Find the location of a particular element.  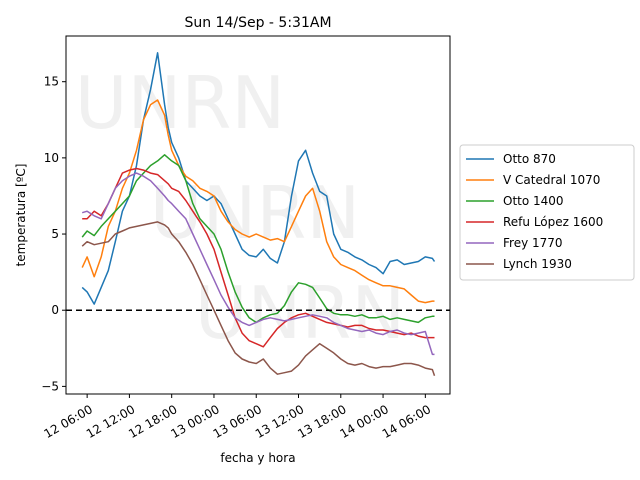

legend-label: Frey 1770 is located at coordinates (533, 243).